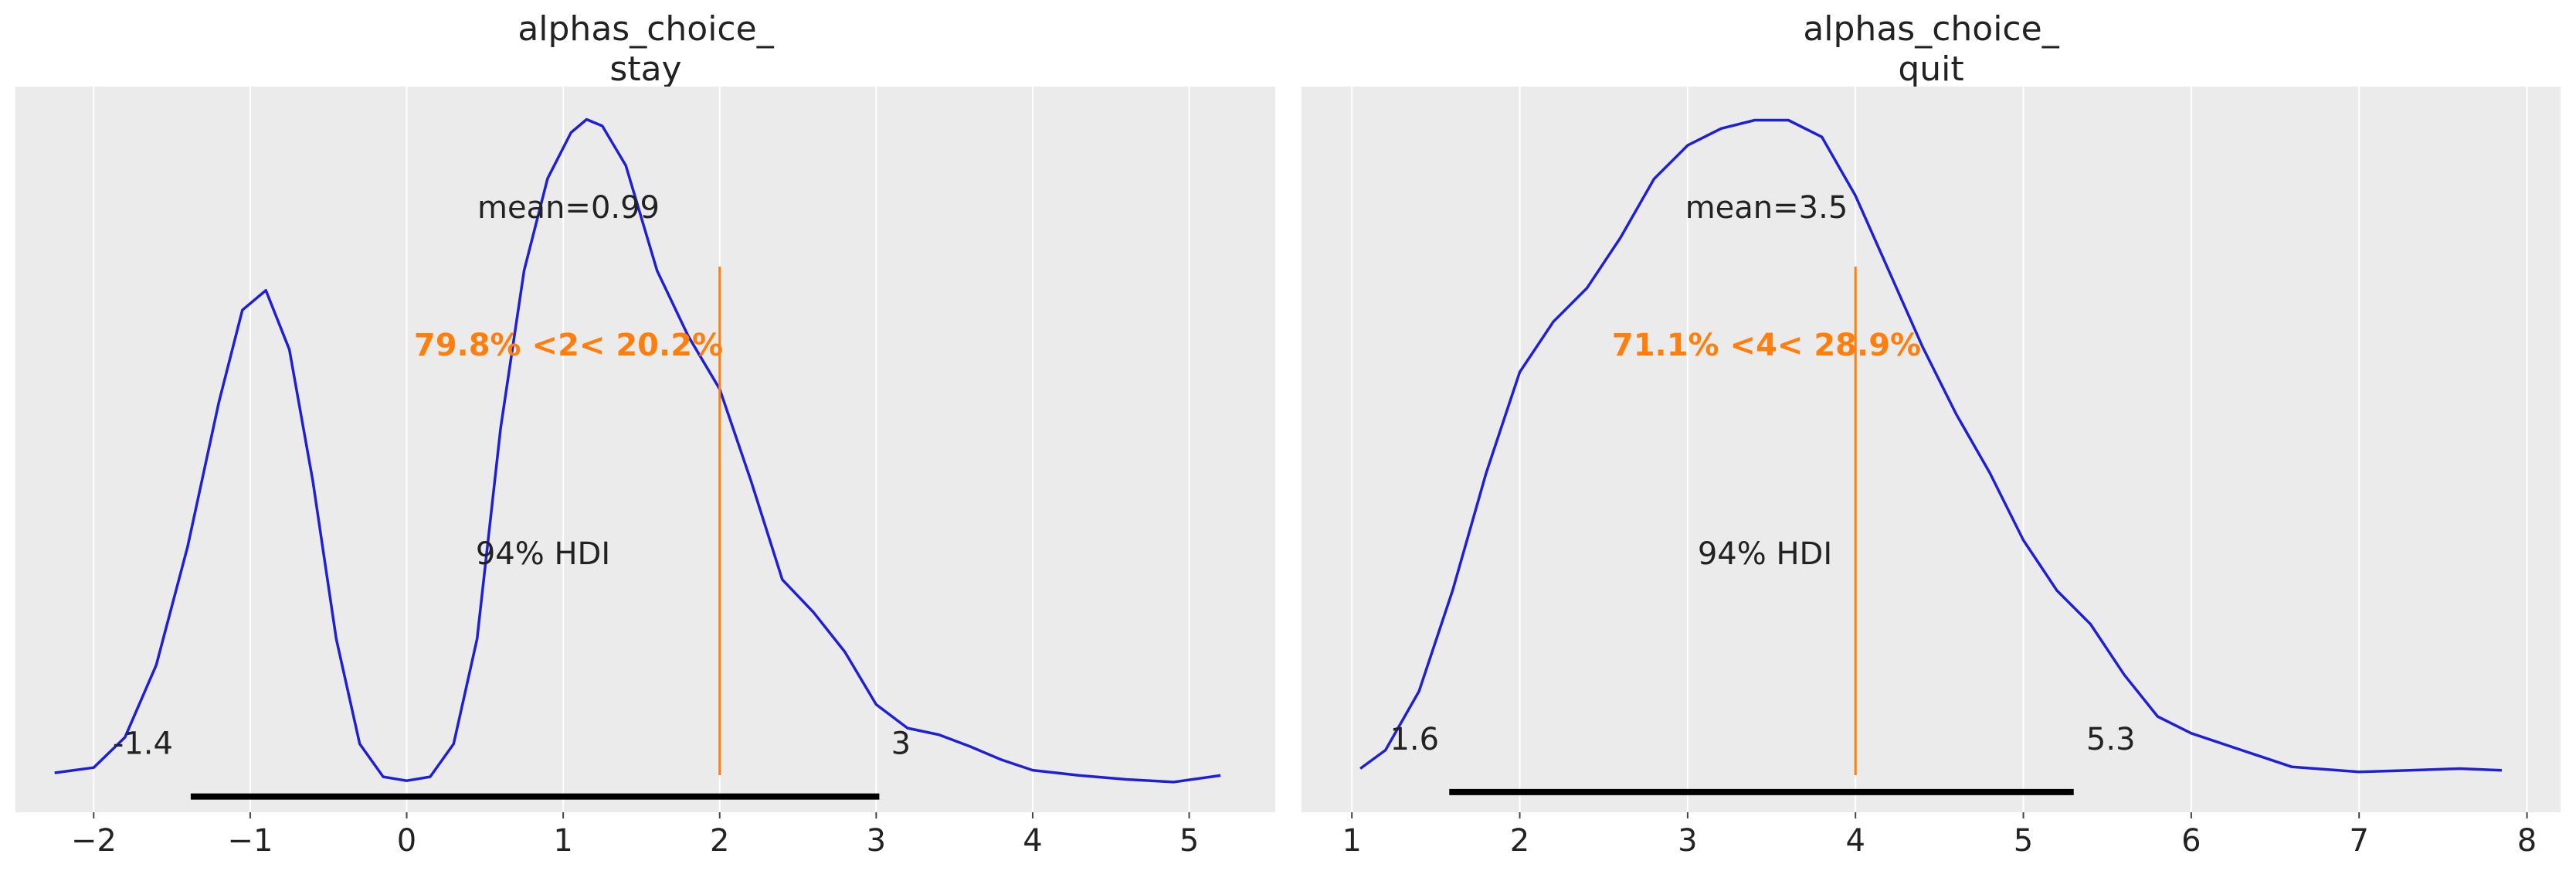 The image size is (2576, 871). I want to click on panel-title-line2: quit, so click(1930, 69).